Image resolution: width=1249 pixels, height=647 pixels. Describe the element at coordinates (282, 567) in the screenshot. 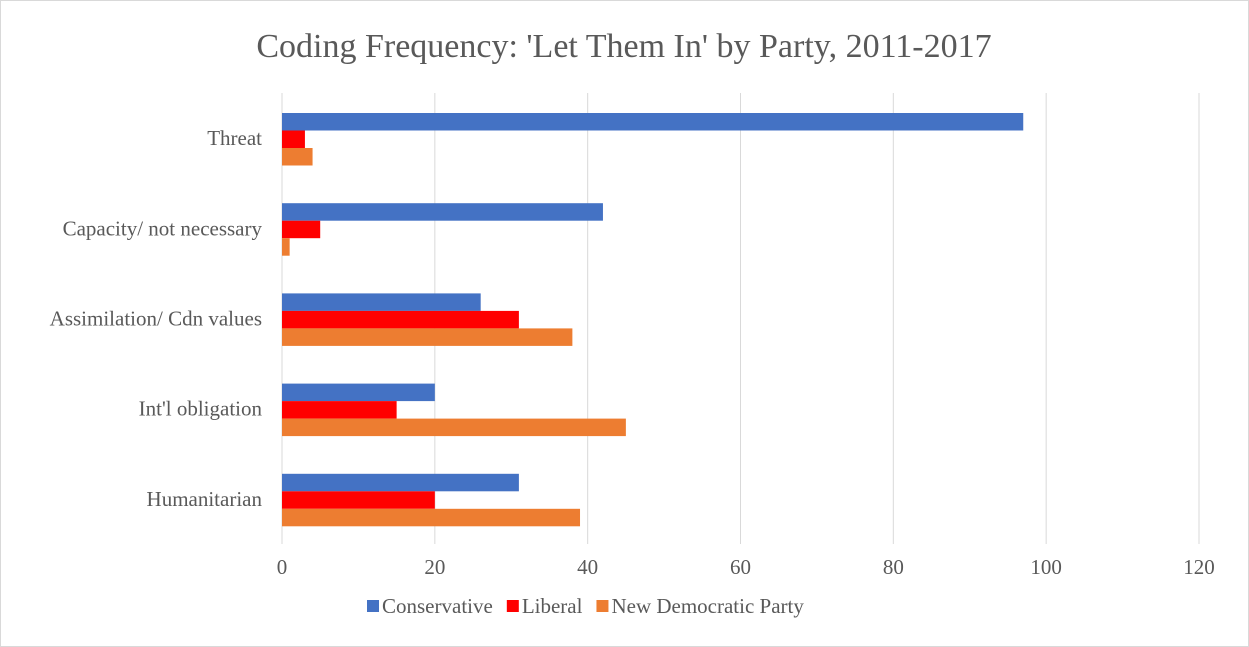

I see `x-tick-label-0: 0` at that location.